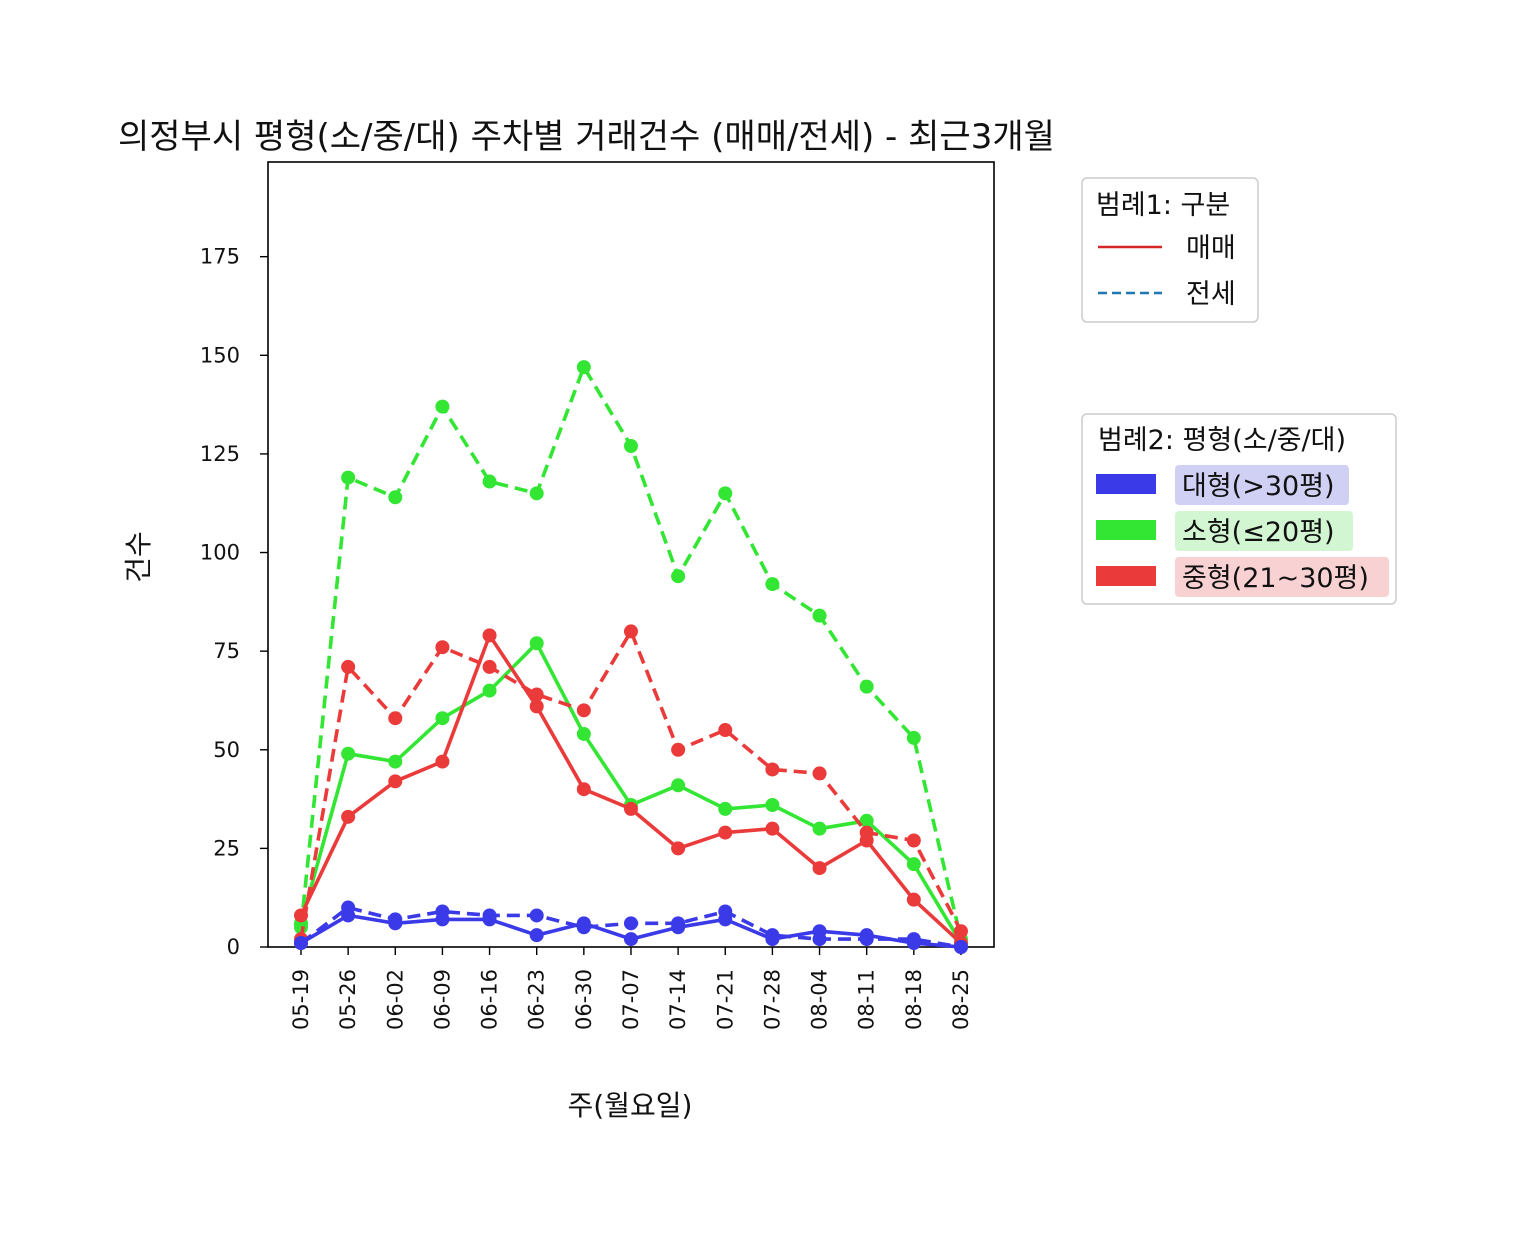  What do you see at coordinates (226, 750) in the screenshot?
I see `y-tick-label: 50` at bounding box center [226, 750].